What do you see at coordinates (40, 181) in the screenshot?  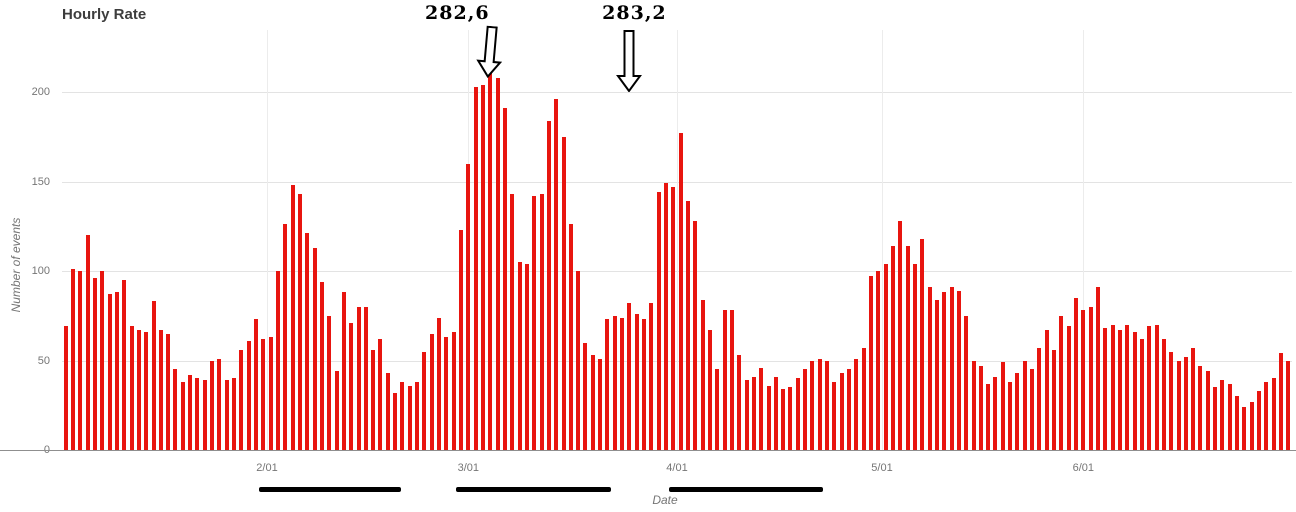 I see `y-tick-label: 150` at bounding box center [40, 181].